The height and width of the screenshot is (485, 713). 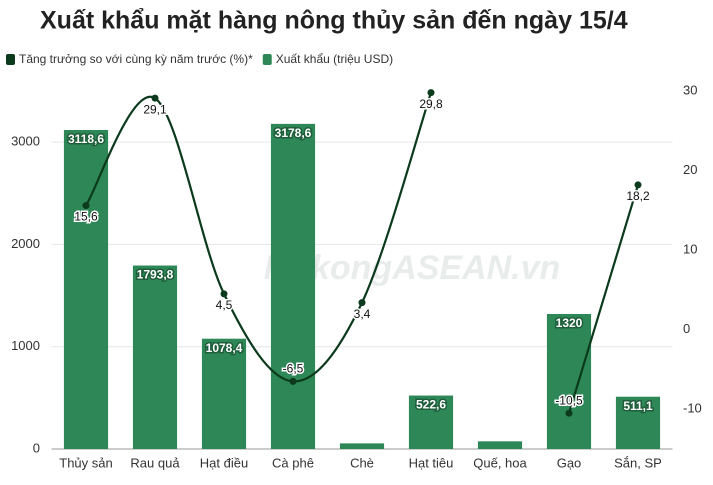 What do you see at coordinates (603, 299) in the screenshot?
I see `line` at bounding box center [603, 299].